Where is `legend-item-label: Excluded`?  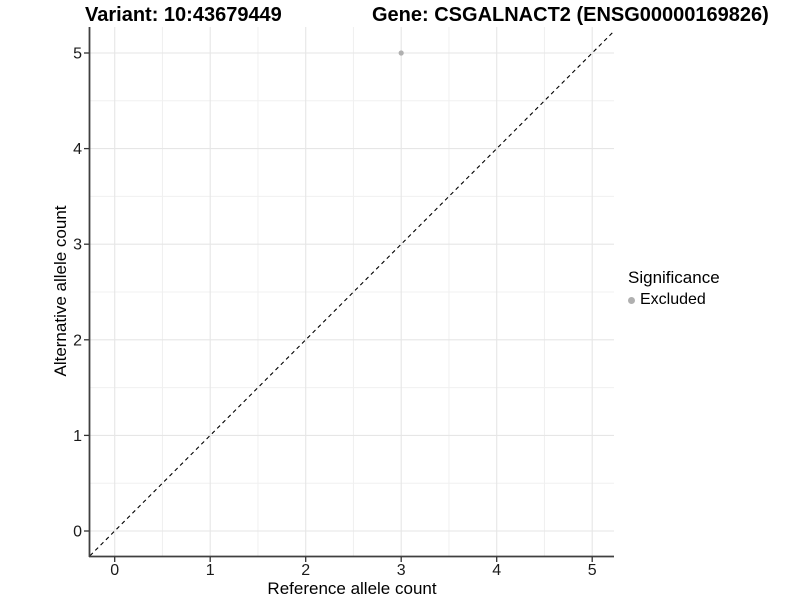
legend-item-label: Excluded is located at coordinates (673, 299).